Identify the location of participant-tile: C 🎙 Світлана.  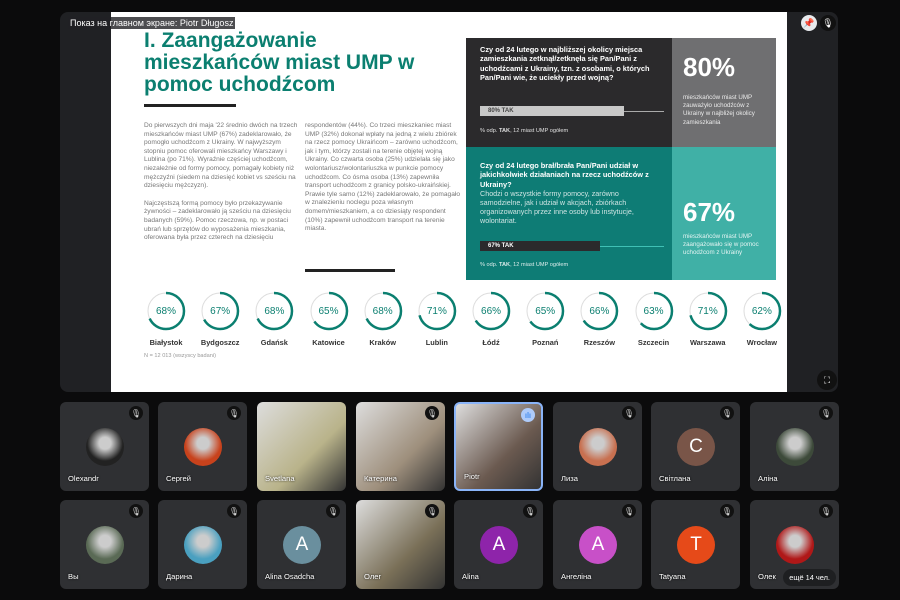
(695, 446).